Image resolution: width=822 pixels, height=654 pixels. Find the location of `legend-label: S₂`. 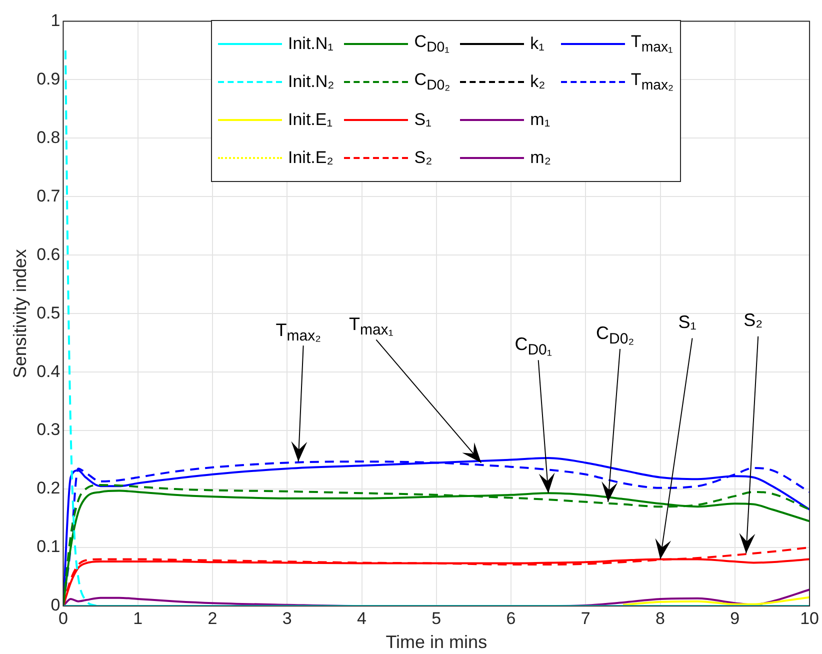

legend-label: S₂ is located at coordinates (423, 158).